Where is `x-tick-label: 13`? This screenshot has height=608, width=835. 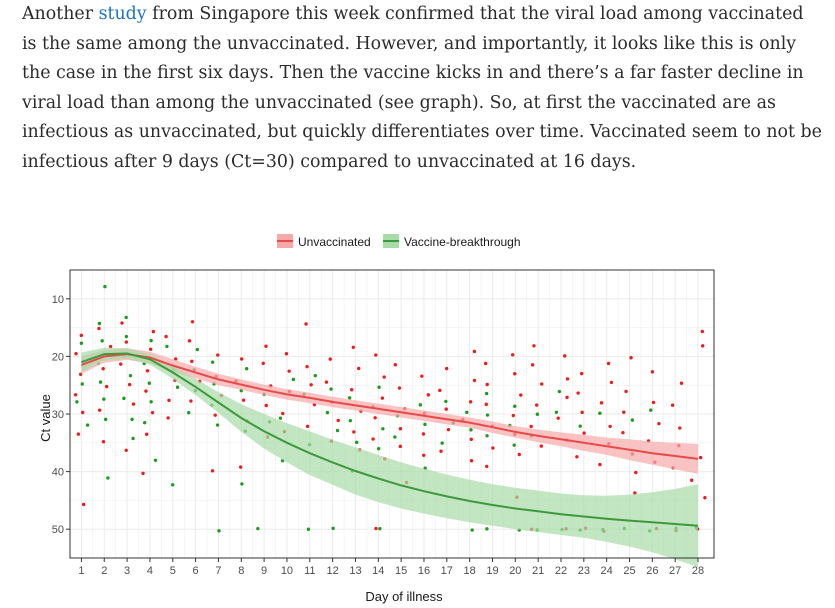 x-tick-label: 13 is located at coordinates (355, 571).